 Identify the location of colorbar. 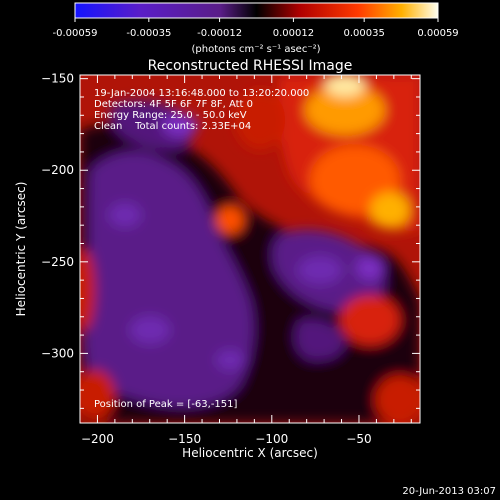
(256, 10).